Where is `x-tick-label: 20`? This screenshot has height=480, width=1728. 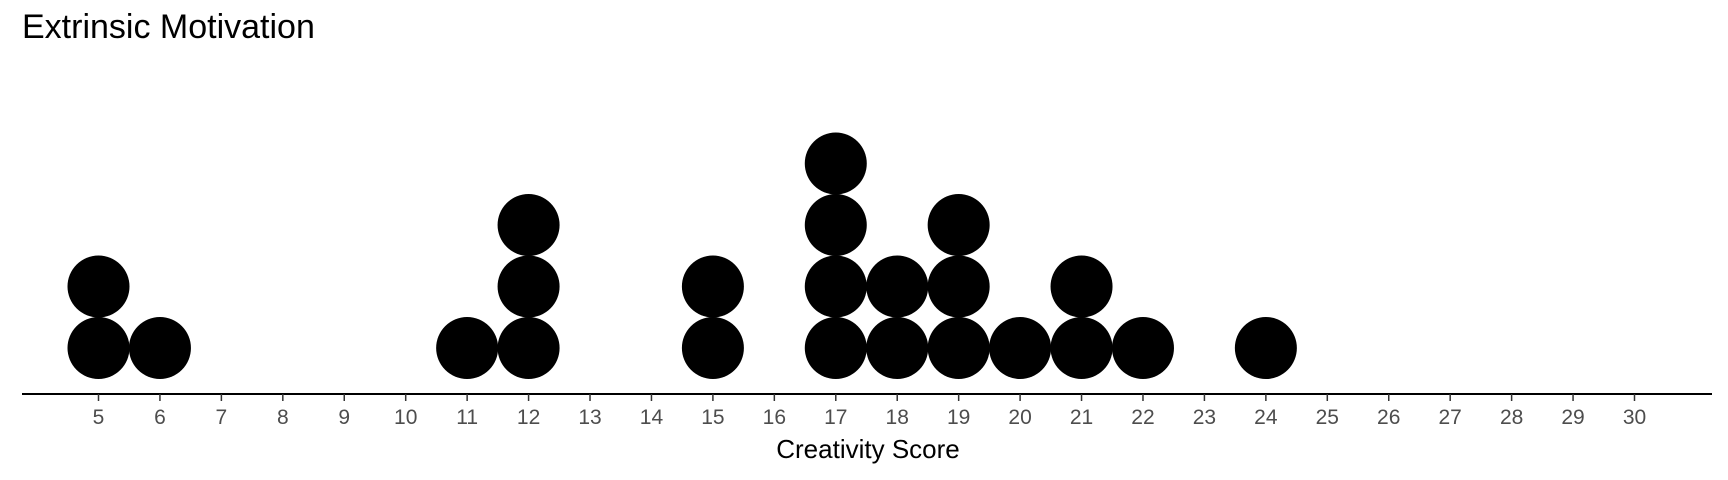
x-tick-label: 20 is located at coordinates (1019, 417).